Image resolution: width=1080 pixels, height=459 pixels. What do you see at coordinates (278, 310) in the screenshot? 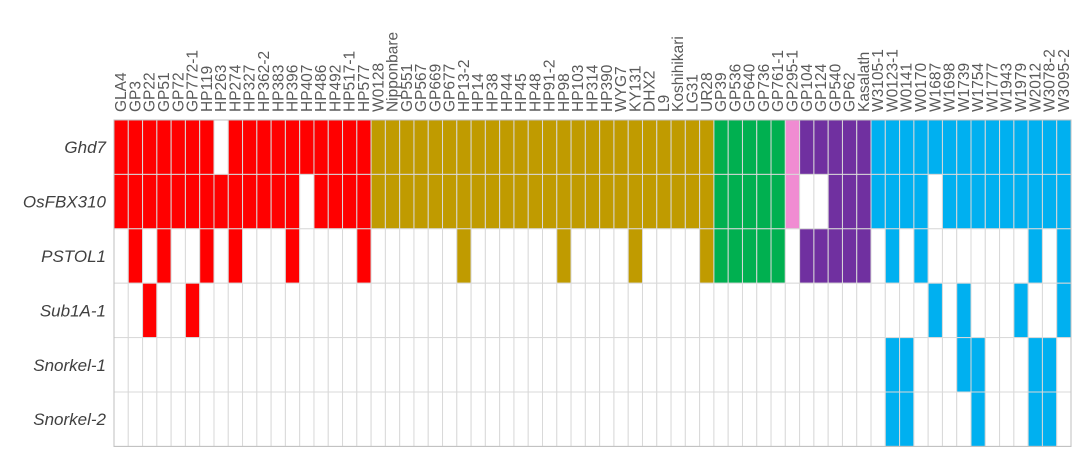
I see `cell-sub1a-1-hp383` at bounding box center [278, 310].